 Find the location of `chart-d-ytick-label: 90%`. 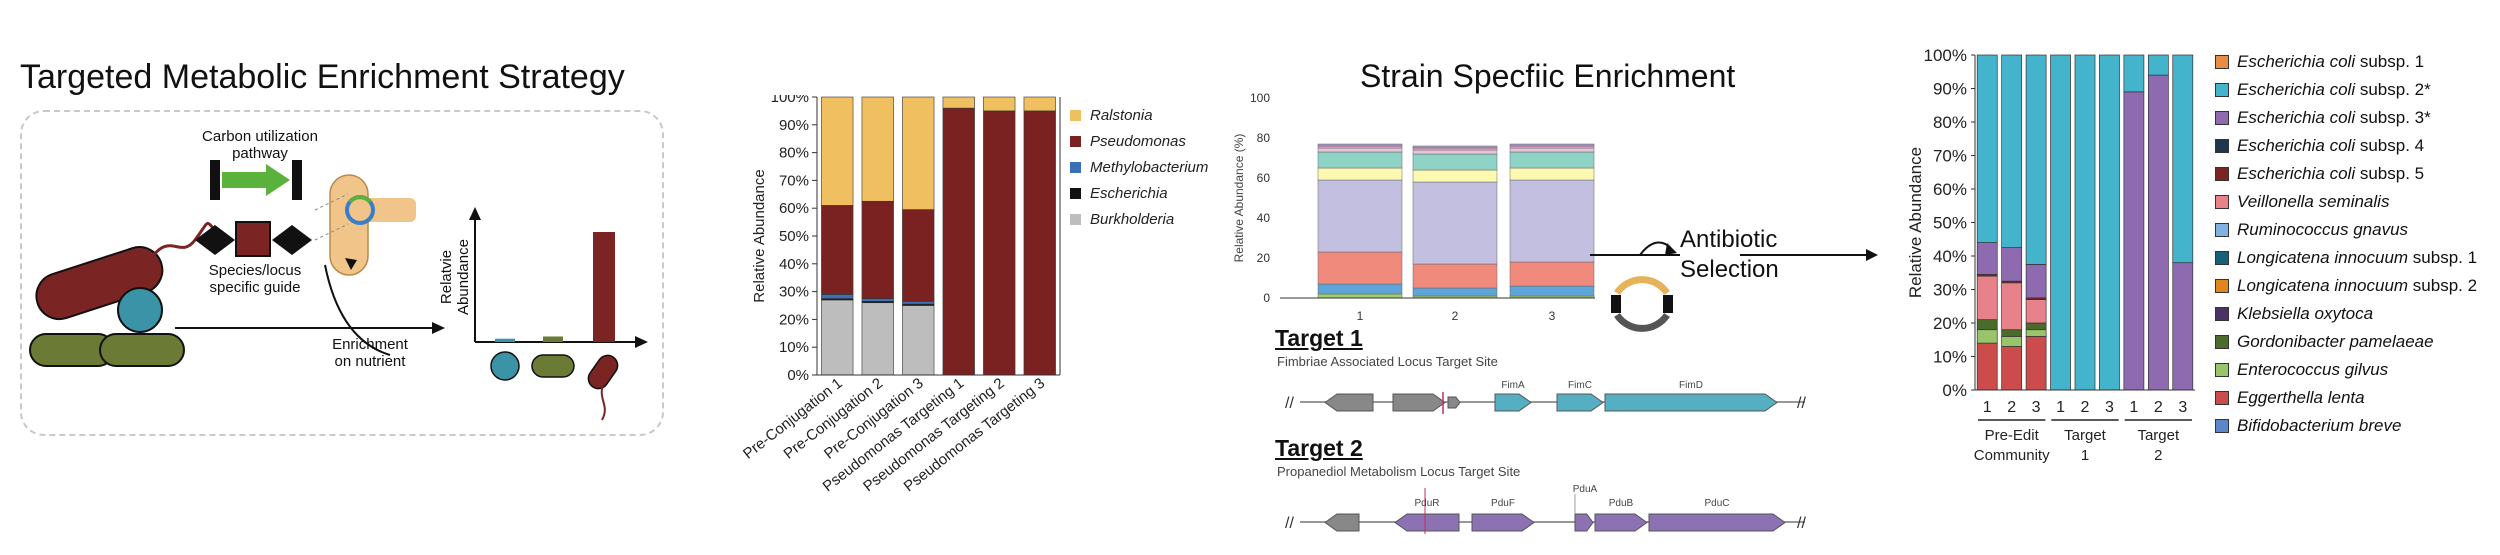

chart-d-ytick-label: 90% is located at coordinates (1950, 89).